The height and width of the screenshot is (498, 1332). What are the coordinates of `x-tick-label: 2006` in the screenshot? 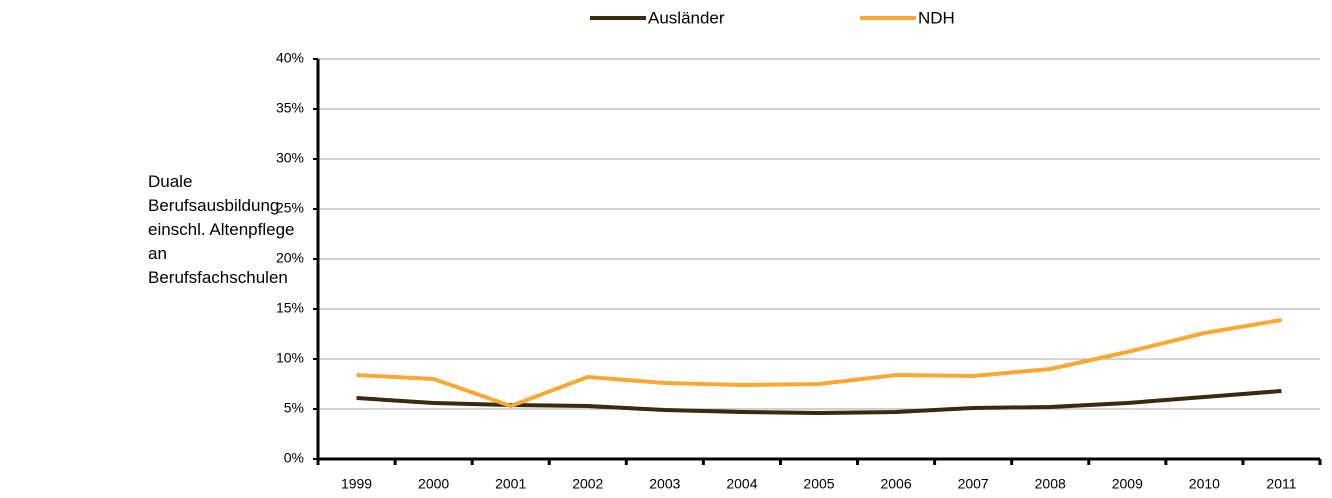 It's located at (895, 484).